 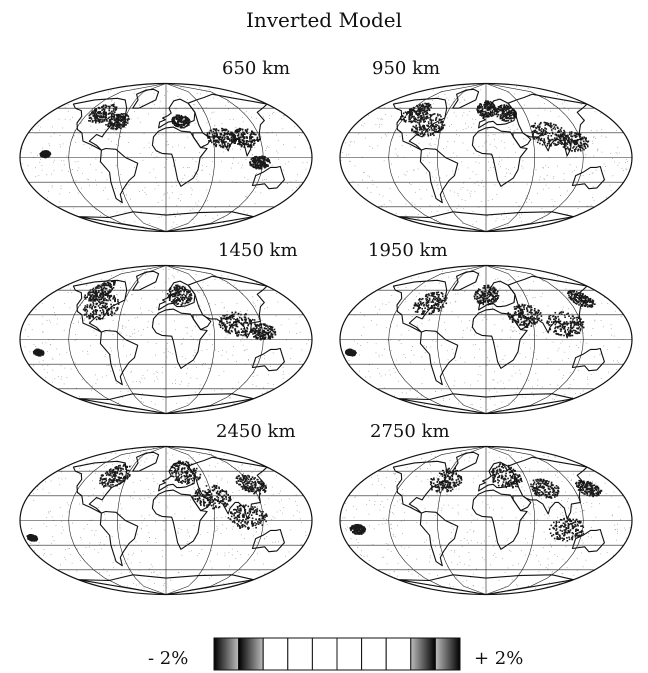 I want to click on depth-label-1950: 1950 km, so click(x=408, y=250).